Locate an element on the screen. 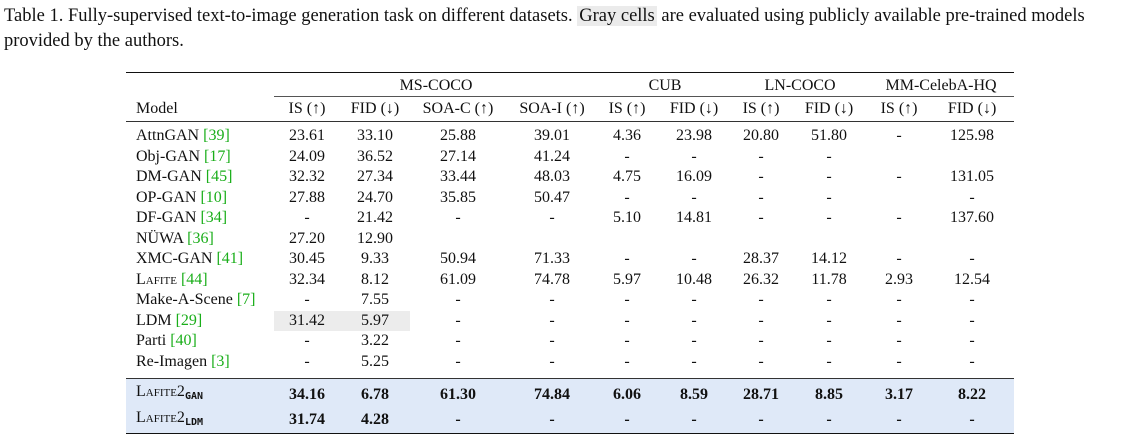  column-header-9: IS (↑) is located at coordinates (899, 109).